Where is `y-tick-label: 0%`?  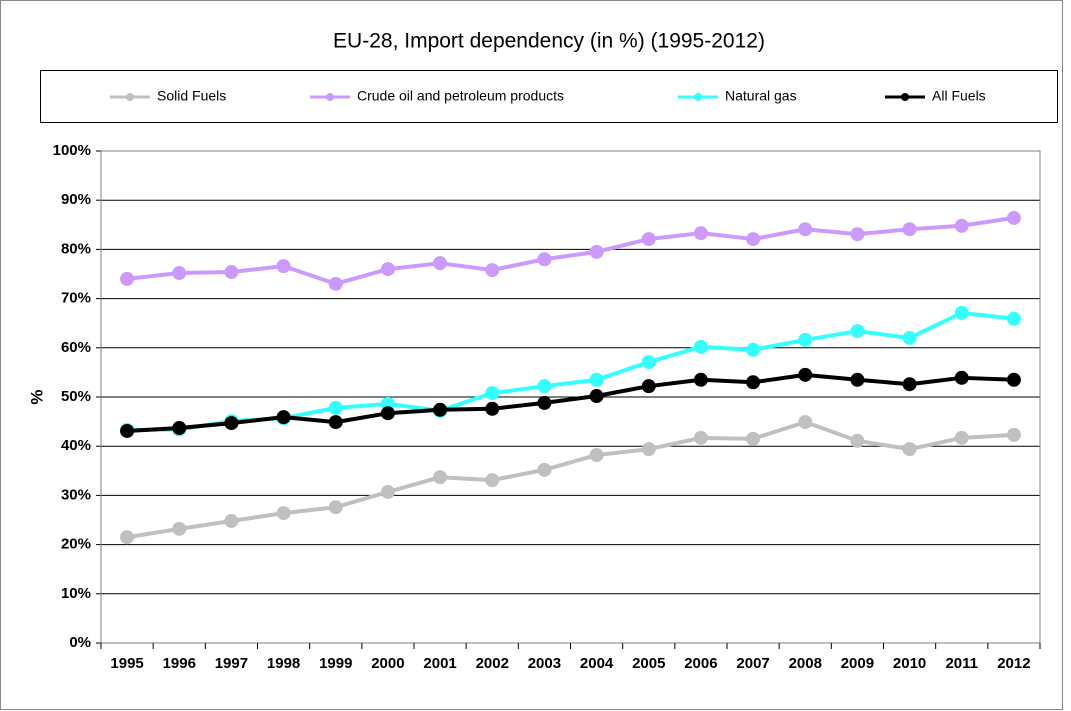 y-tick-label: 0% is located at coordinates (80, 642).